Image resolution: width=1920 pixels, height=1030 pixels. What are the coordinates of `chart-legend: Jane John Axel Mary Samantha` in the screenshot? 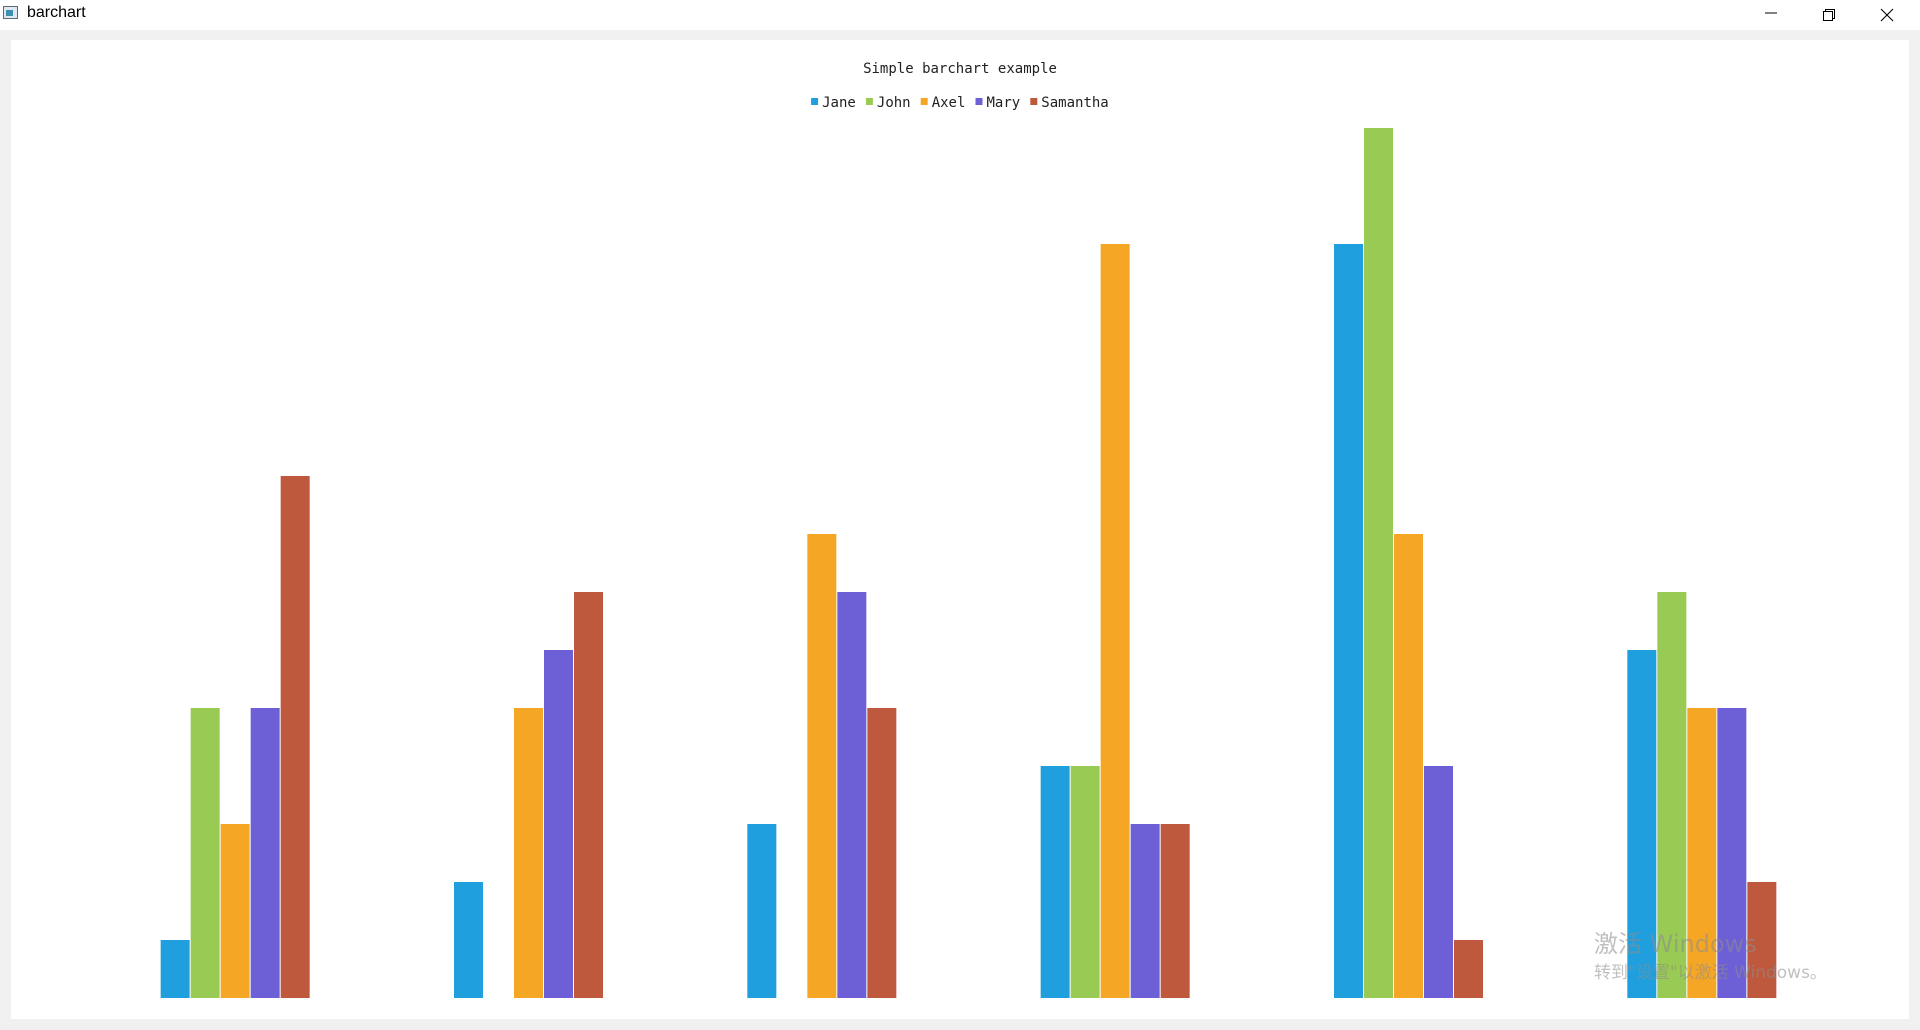 It's located at (960, 103).